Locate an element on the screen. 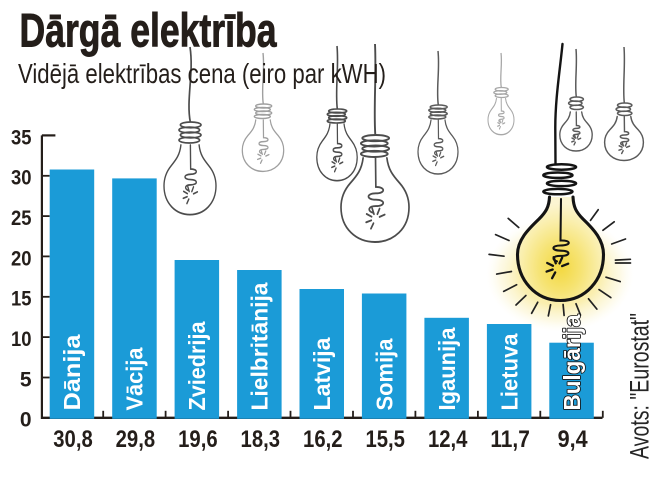 The image size is (664, 477). svg-text: 15,5 is located at coordinates (385, 439).